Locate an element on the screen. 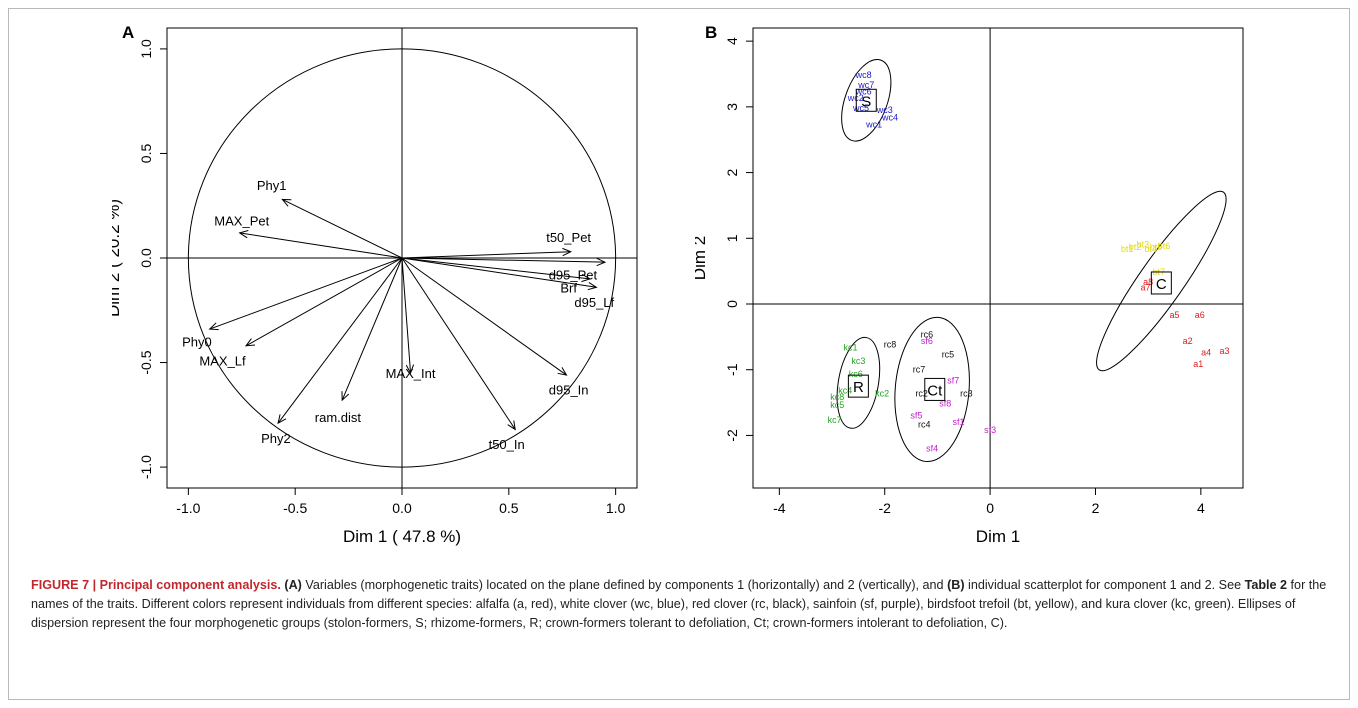  group-dispersion-ellipse is located at coordinates (858, 382).